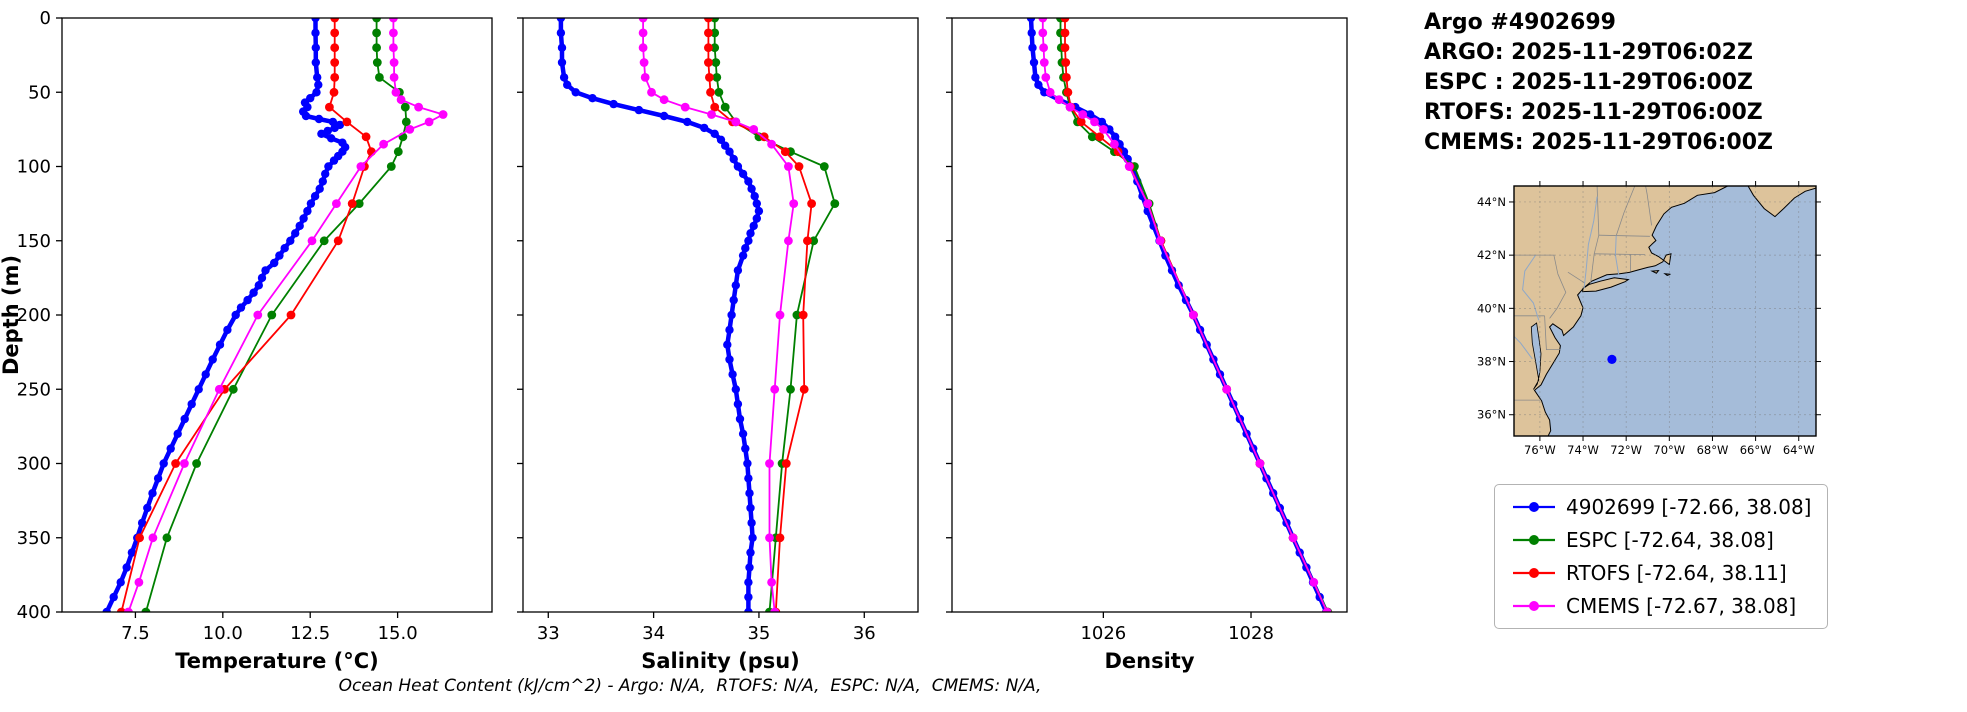  Describe the element at coordinates (34, 612) in the screenshot. I see `svg-text: 400` at that location.